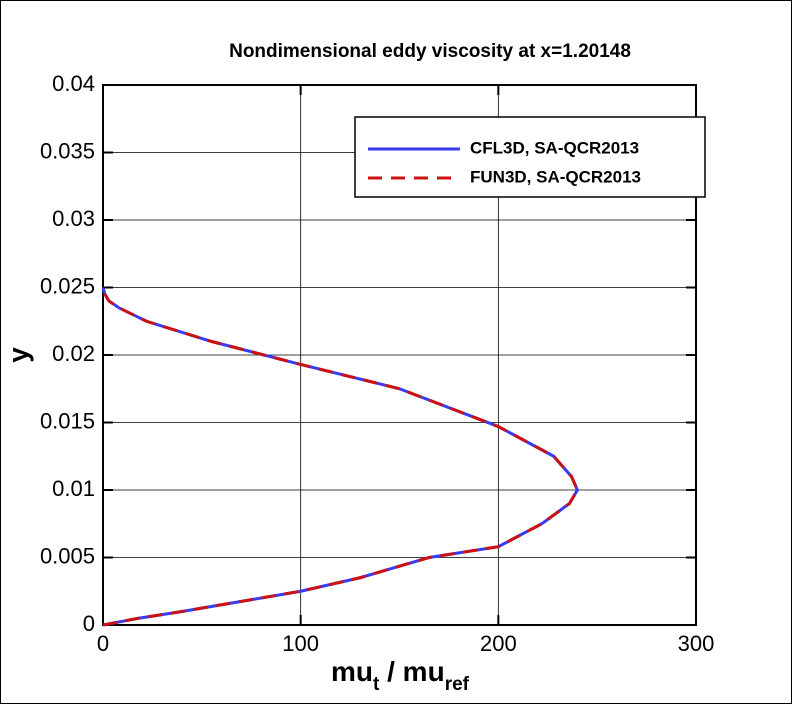 The image size is (792, 704). What do you see at coordinates (555, 176) in the screenshot?
I see `legend-label: FUN3D, SA-QCR2013` at bounding box center [555, 176].